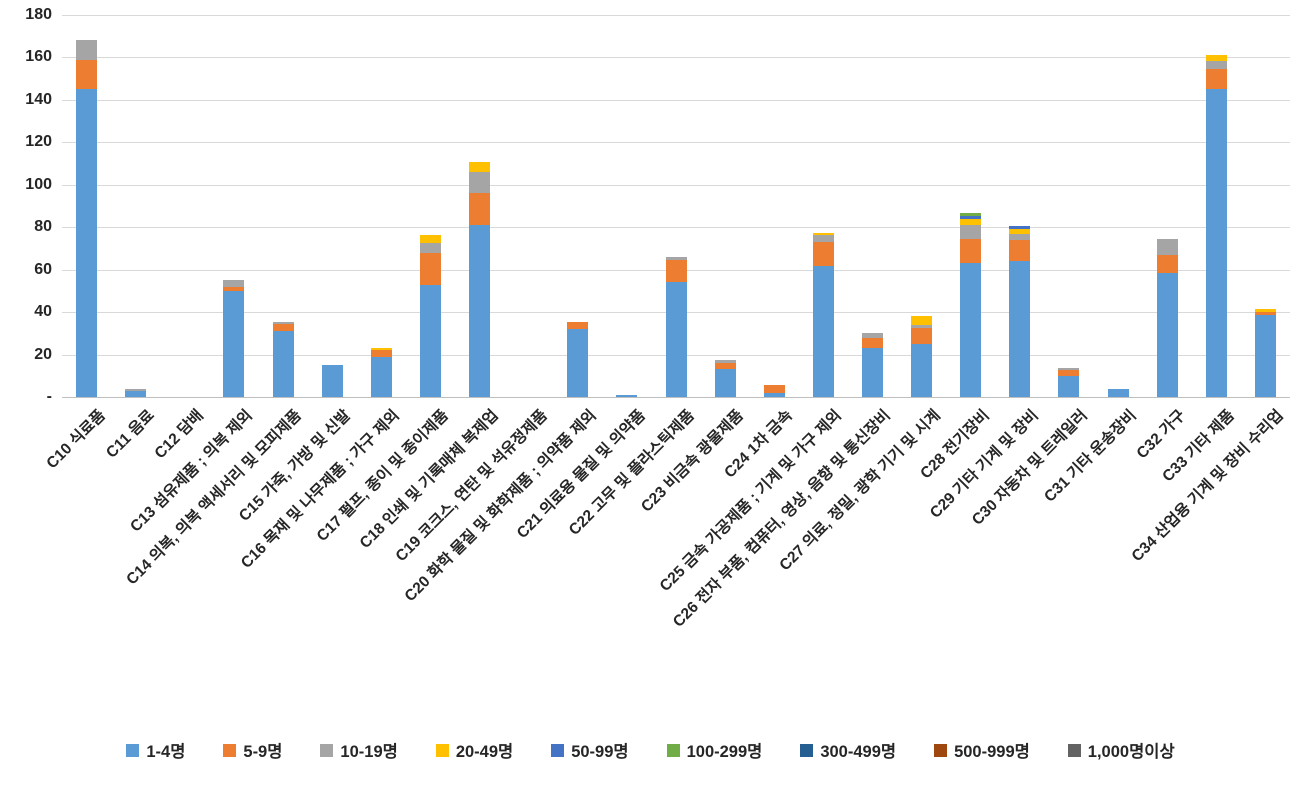 This screenshot has height=785, width=1301. I want to click on legend-item: 10-19명, so click(359, 750).